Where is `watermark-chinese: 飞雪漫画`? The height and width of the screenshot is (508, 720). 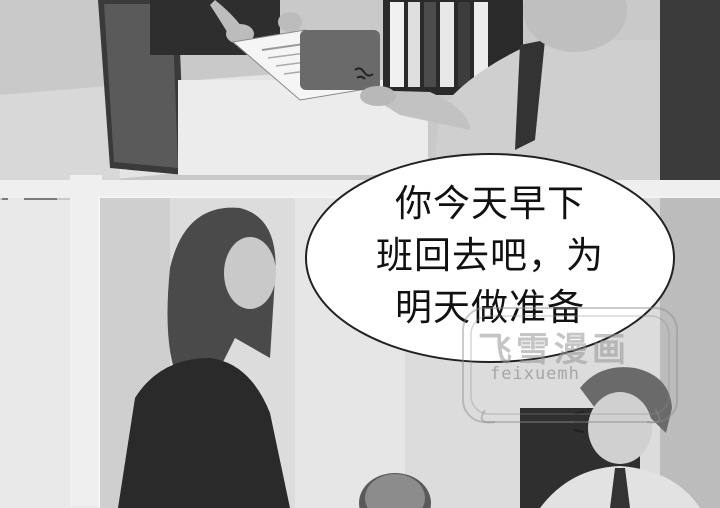
watermark-chinese: 飞雪漫画 is located at coordinates (554, 350).